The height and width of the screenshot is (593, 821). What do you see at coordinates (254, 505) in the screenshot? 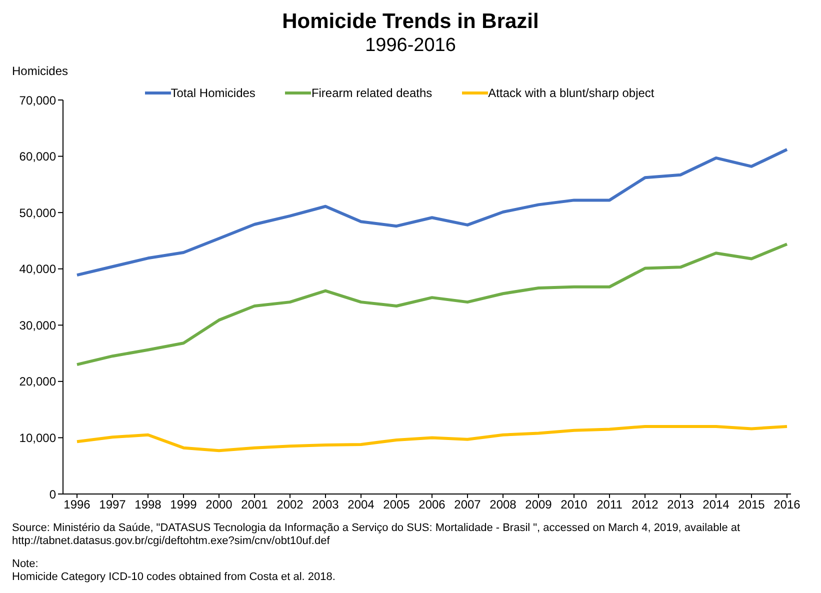
I see `x-tick-label: 2001` at bounding box center [254, 505].